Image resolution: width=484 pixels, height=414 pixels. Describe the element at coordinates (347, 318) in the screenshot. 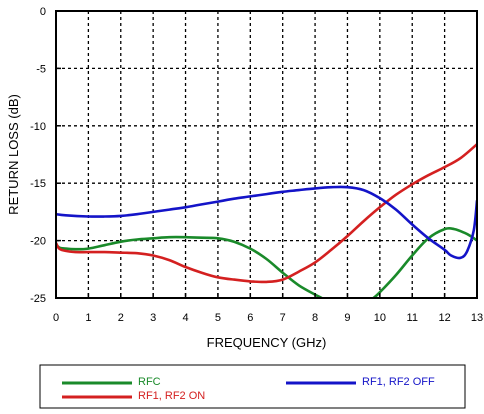

I see `x-tick-label: 9` at that location.